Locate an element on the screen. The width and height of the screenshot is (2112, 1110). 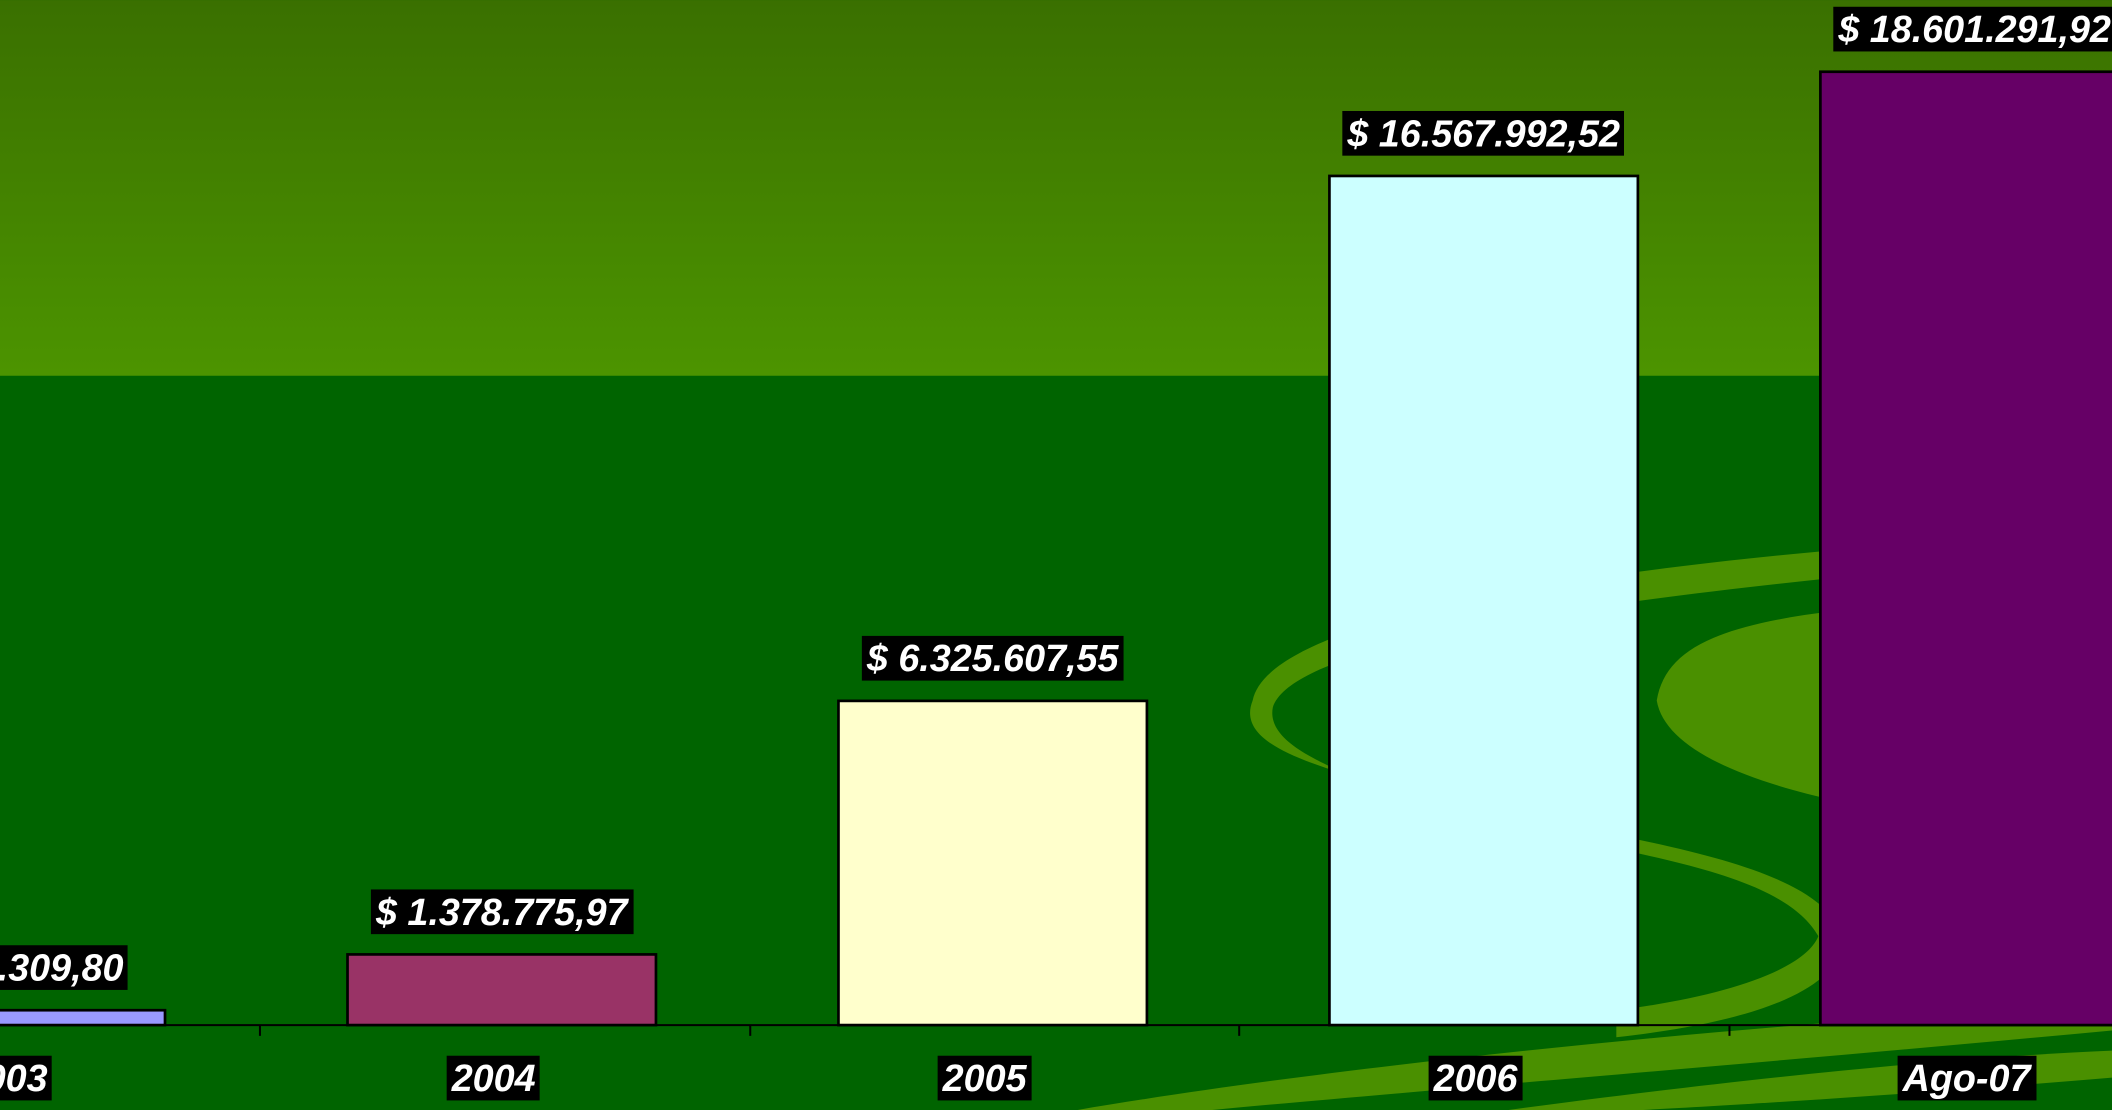
category-ticks is located at coordinates (994, 1030).